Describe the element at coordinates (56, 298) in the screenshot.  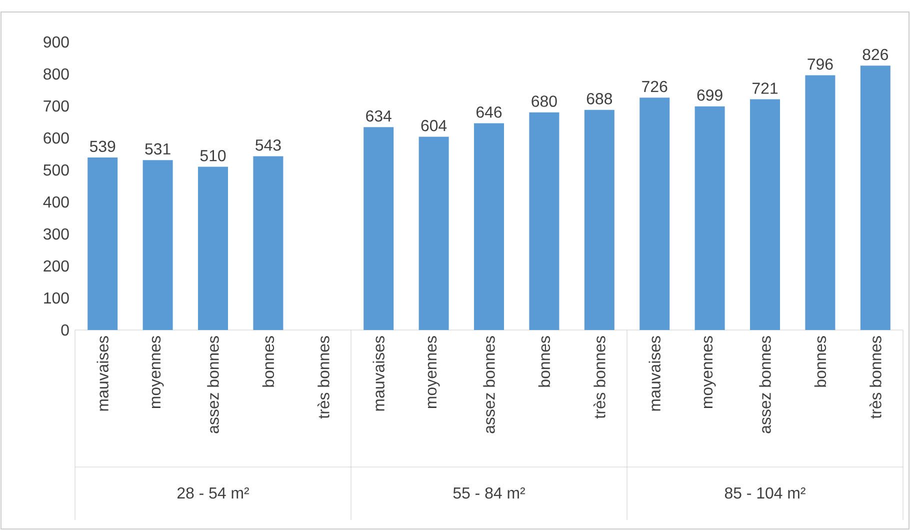
I see `y-tick-label: 100` at that location.